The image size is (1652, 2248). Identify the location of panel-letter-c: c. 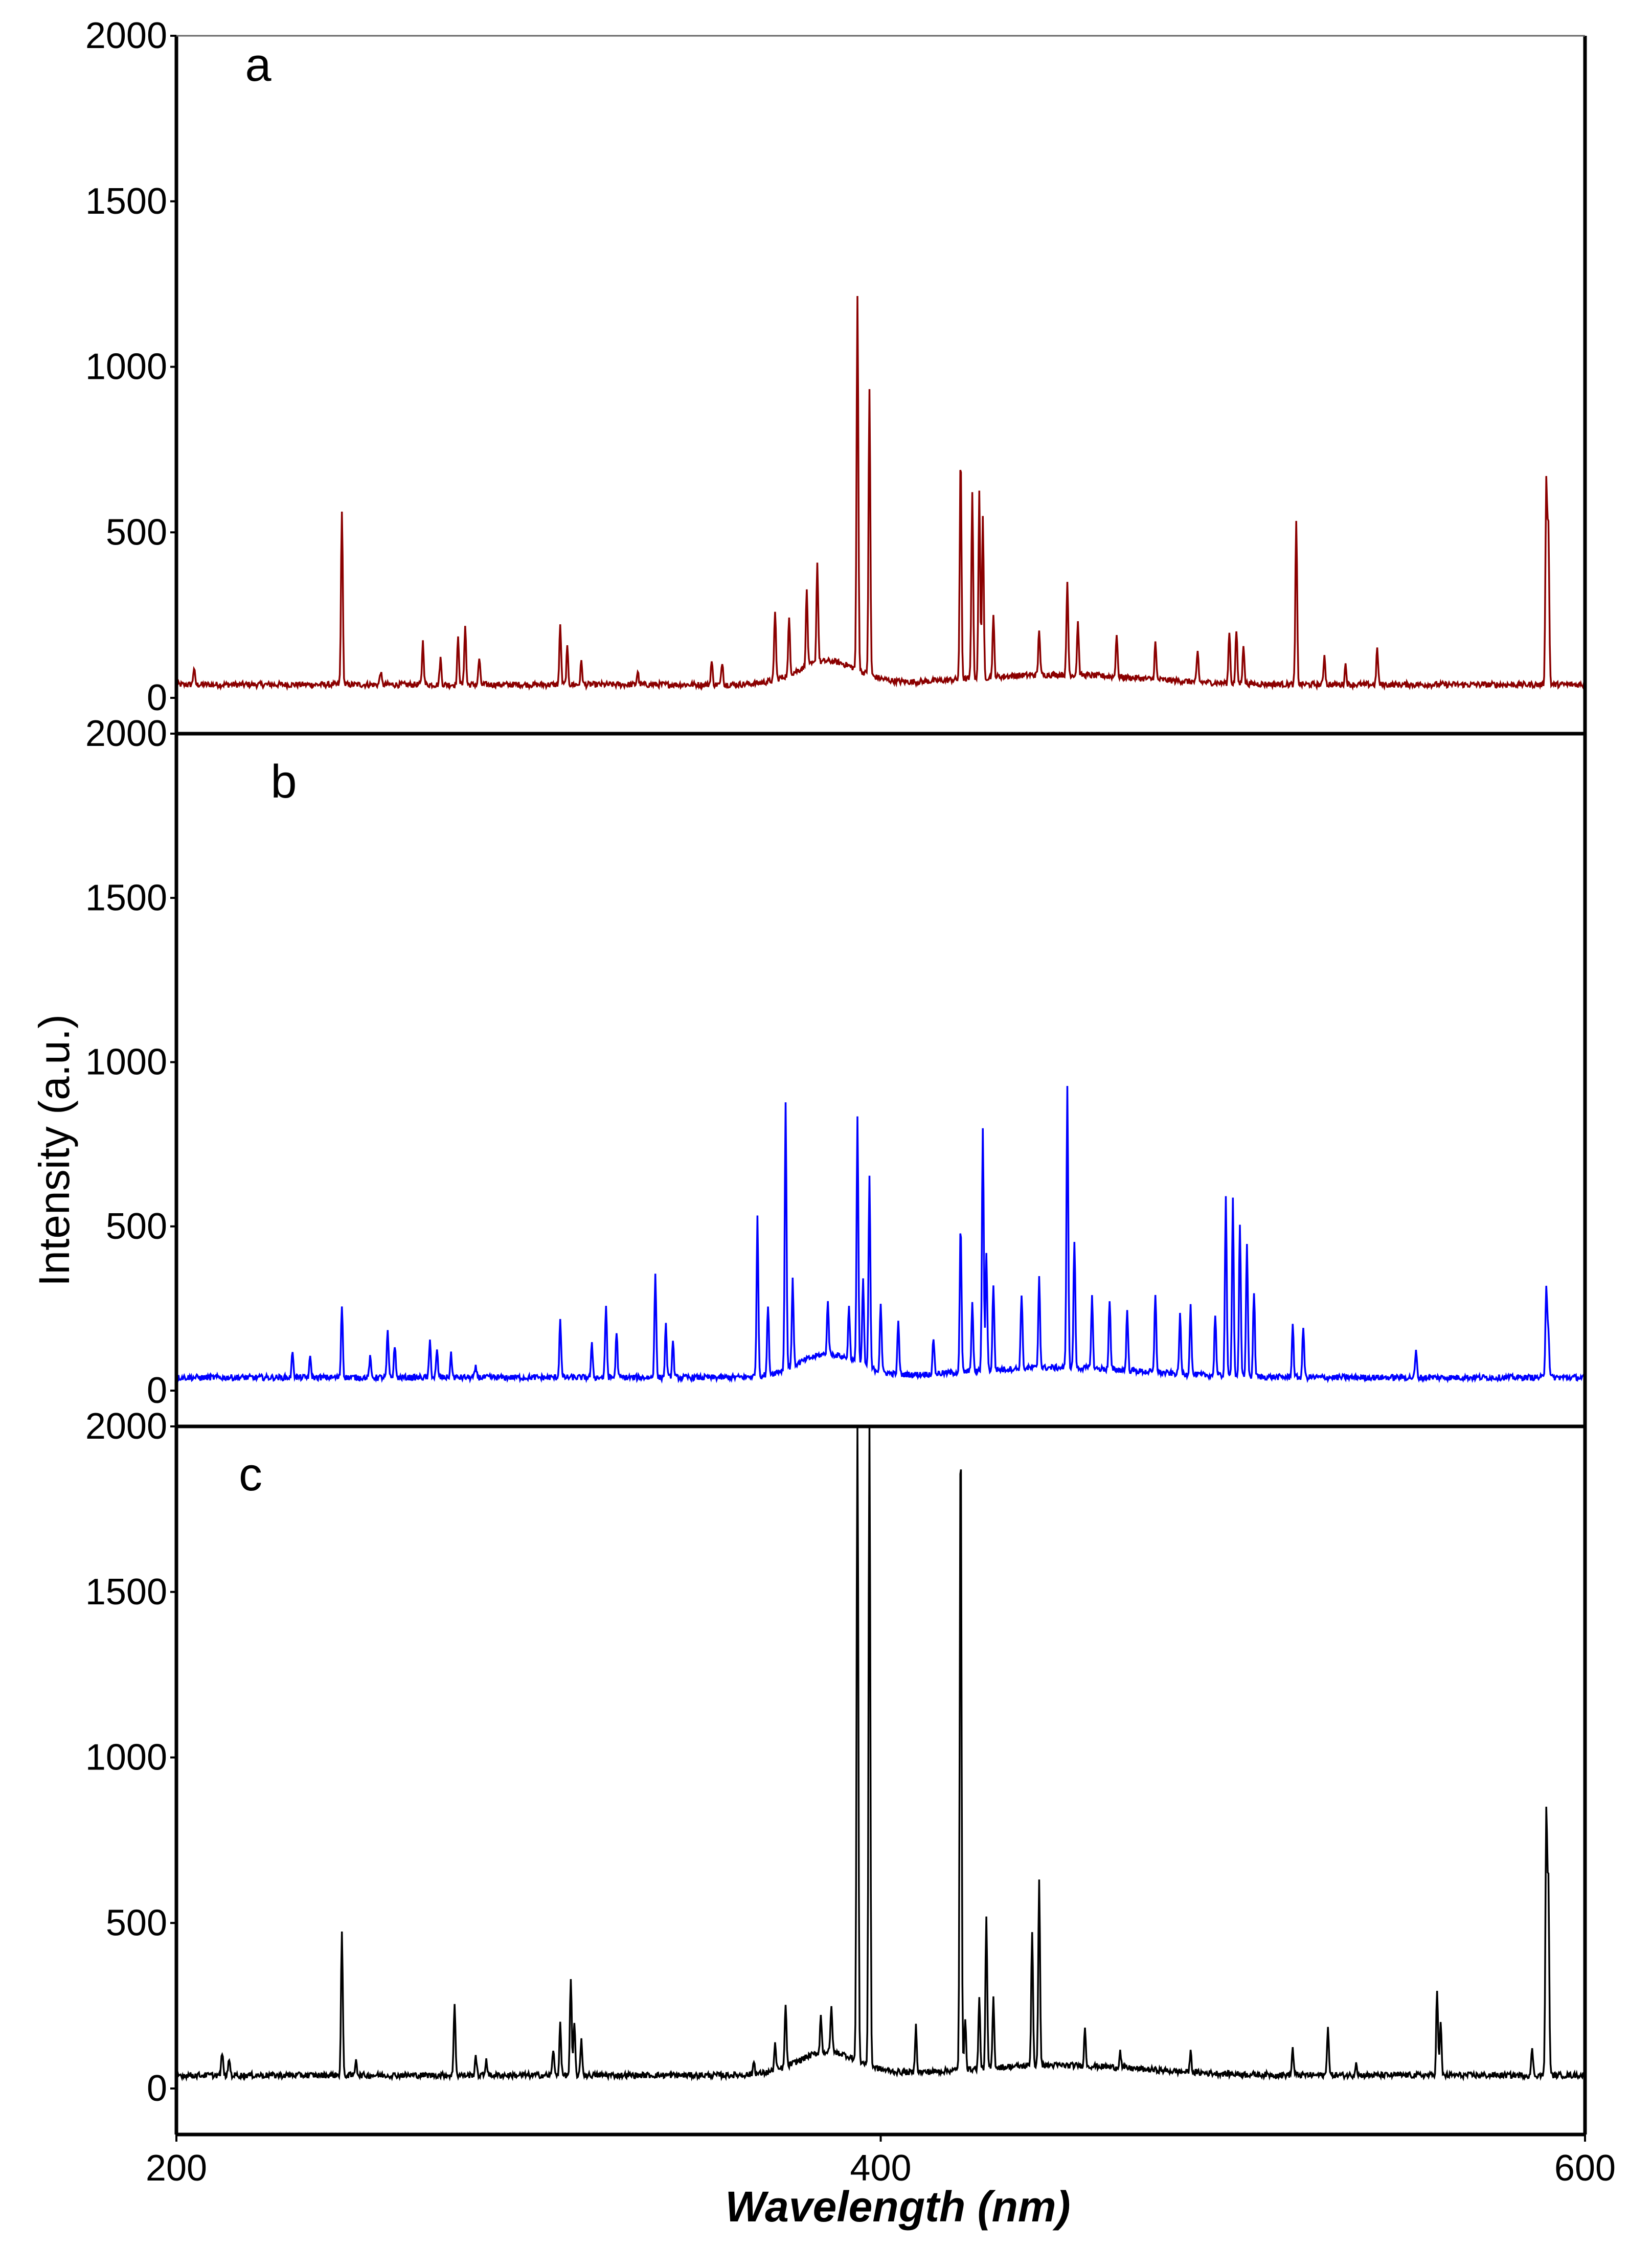
(250, 1474).